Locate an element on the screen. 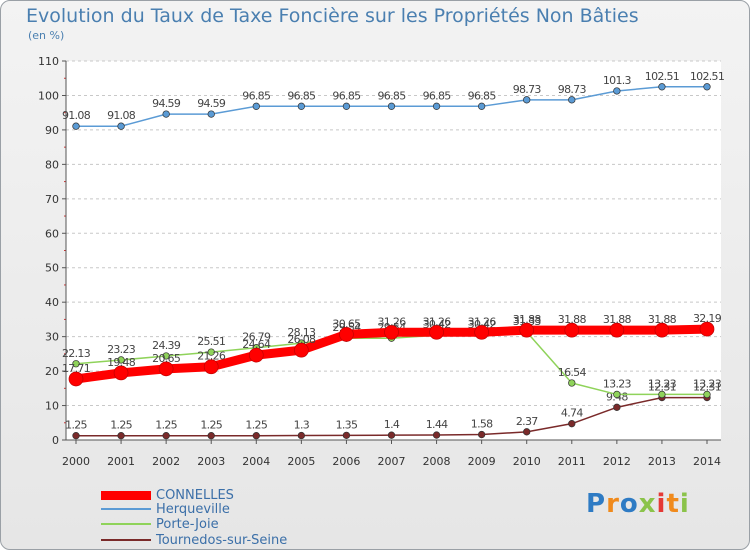  x-tick-label: 2014 is located at coordinates (707, 461).